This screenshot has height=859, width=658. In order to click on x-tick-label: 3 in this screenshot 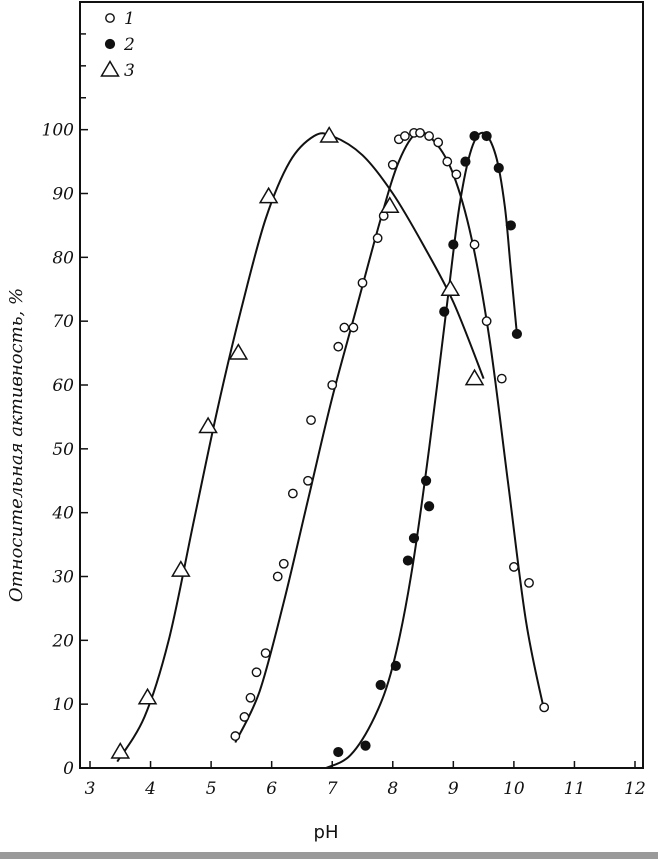, I will do `click(90, 789)`.